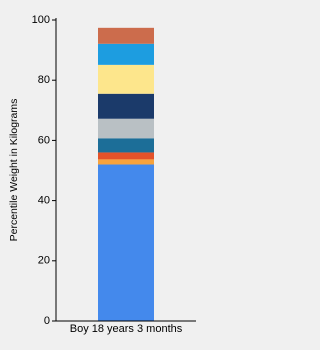 The image size is (320, 350). I want to click on y-tick-label: 60, so click(44, 140).